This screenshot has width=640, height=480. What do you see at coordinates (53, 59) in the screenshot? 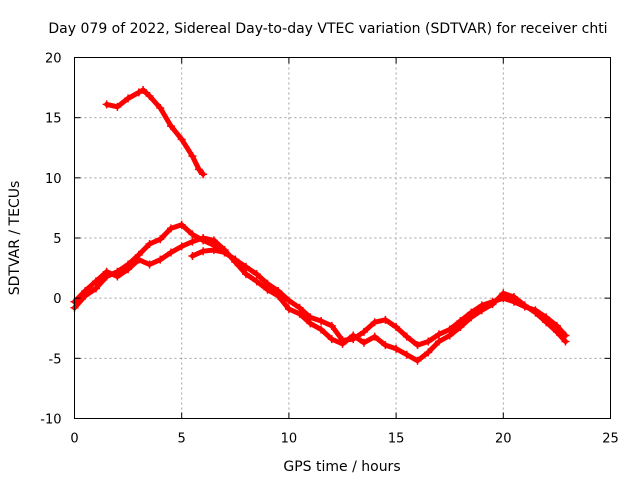
I see `y-tick-label: 20` at bounding box center [53, 59].